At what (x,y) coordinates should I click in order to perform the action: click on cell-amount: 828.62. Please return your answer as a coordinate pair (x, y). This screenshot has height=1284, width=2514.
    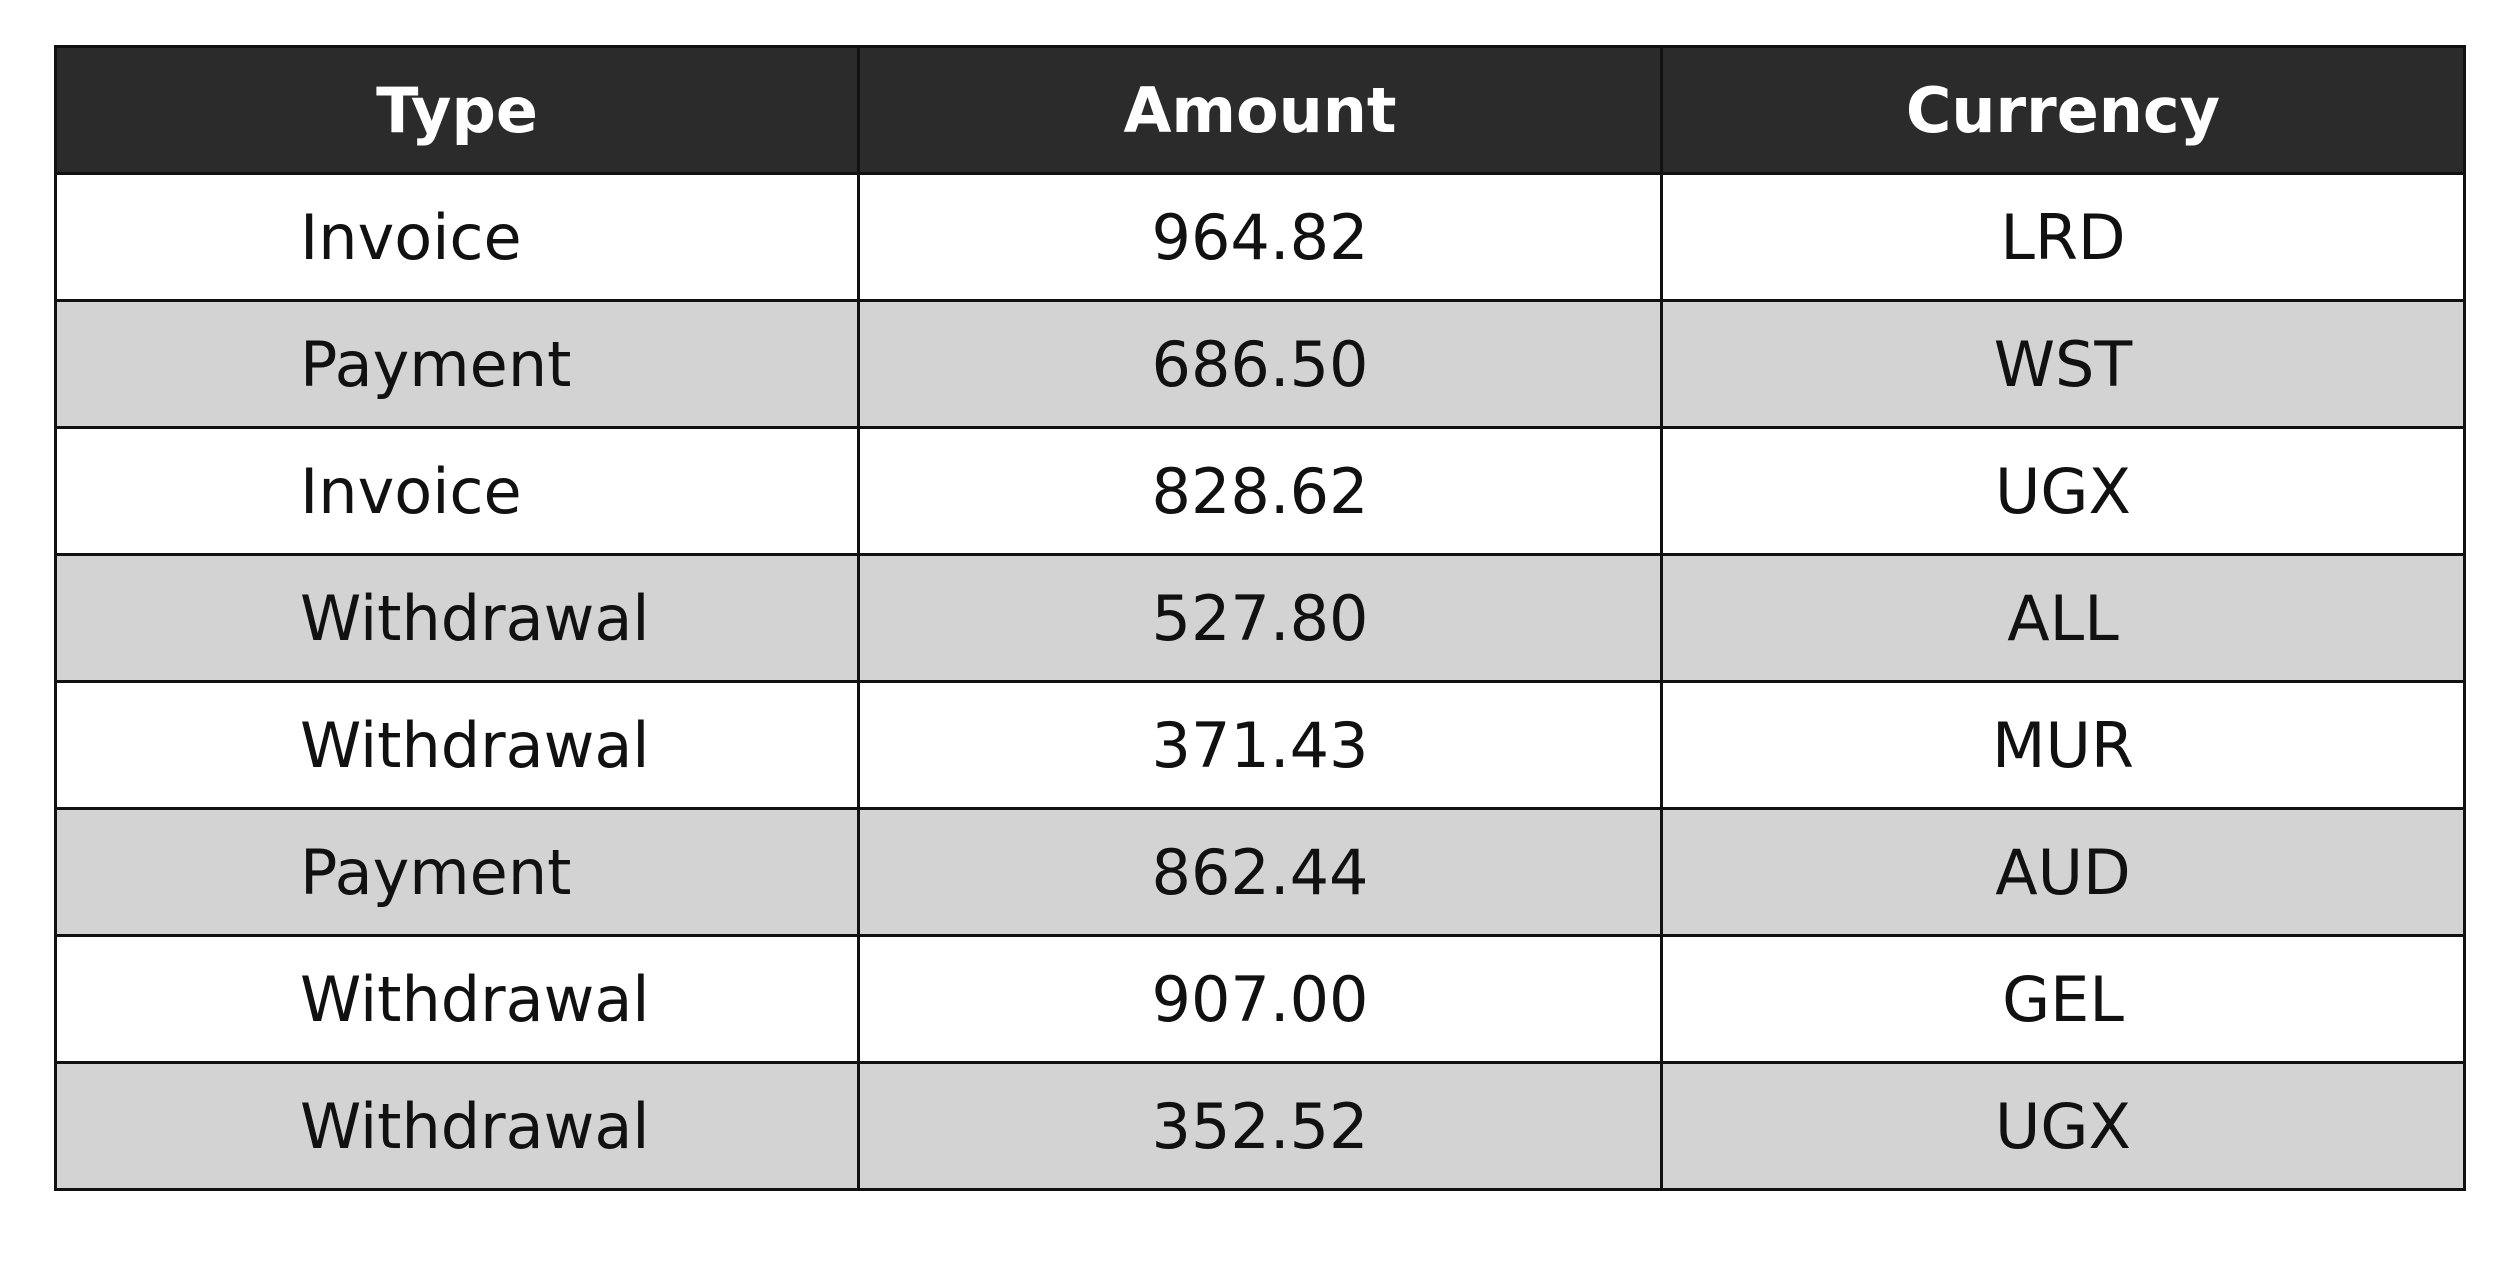
    Looking at the image, I should click on (1260, 491).